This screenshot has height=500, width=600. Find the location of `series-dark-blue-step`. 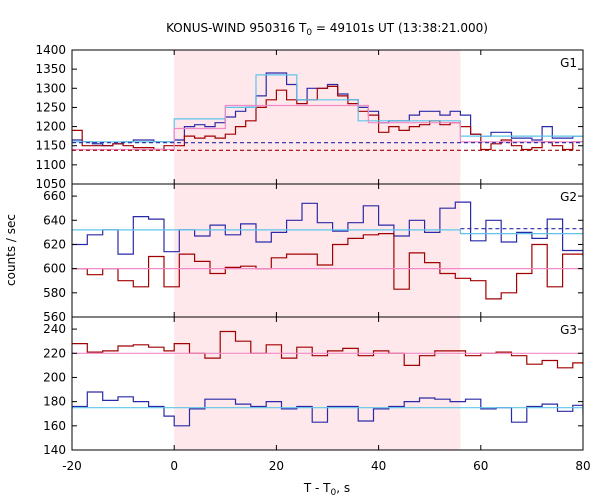

series-dark-blue-step is located at coordinates (327, 229).